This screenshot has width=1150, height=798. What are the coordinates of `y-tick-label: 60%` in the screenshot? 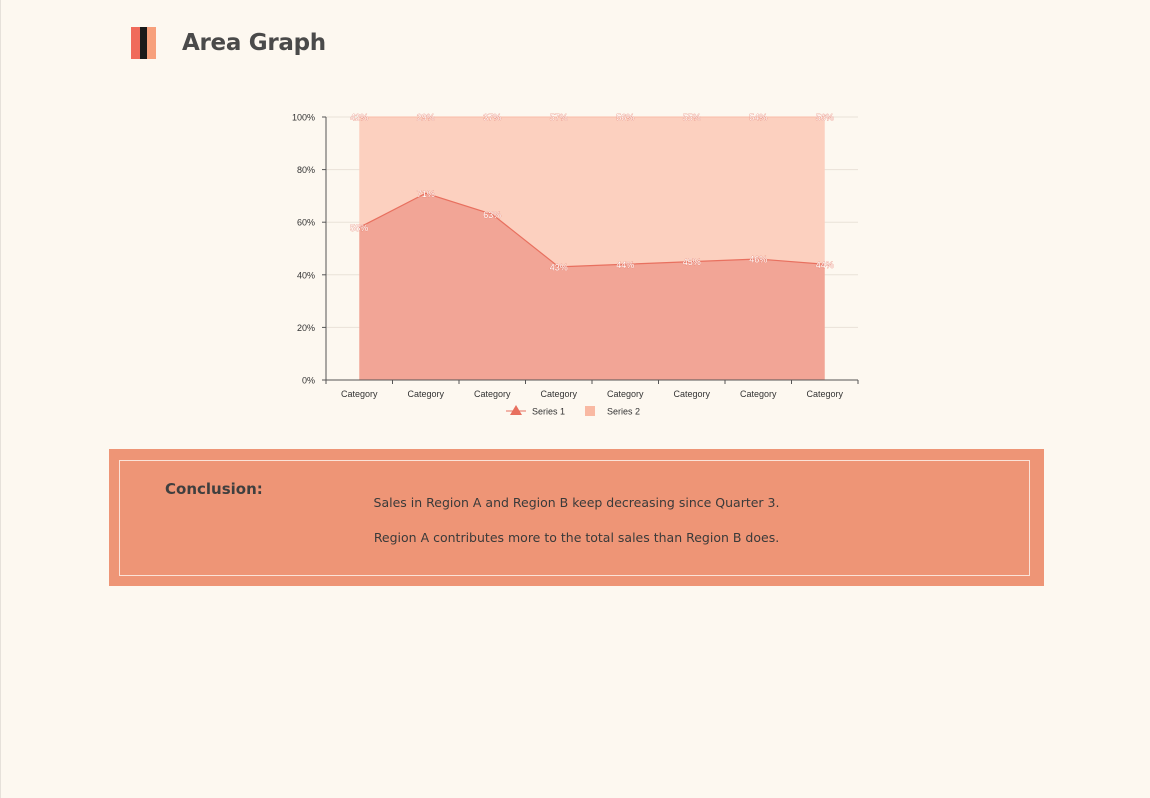 It's located at (306, 223).